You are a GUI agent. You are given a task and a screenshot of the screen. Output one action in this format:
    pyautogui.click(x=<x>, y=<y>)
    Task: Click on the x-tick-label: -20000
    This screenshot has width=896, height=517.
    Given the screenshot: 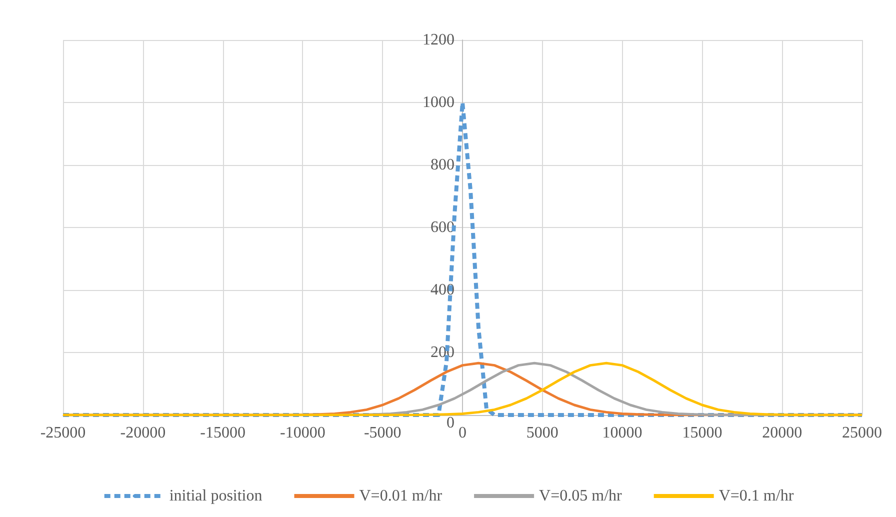 What is the action you would take?
    pyautogui.click(x=143, y=433)
    